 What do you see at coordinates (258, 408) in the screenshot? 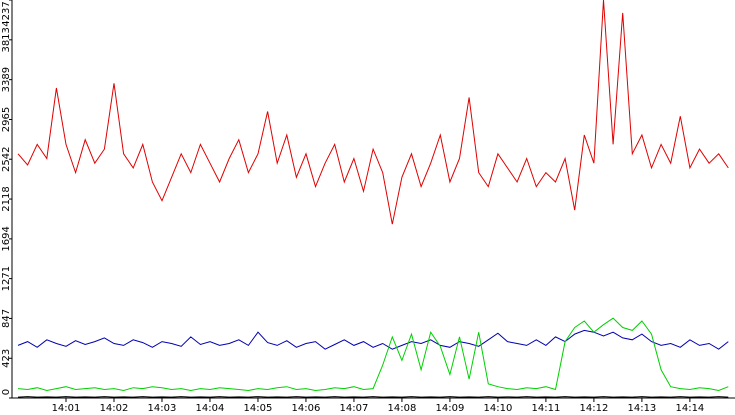
I see `x-tick-label: 14:05` at bounding box center [258, 408].